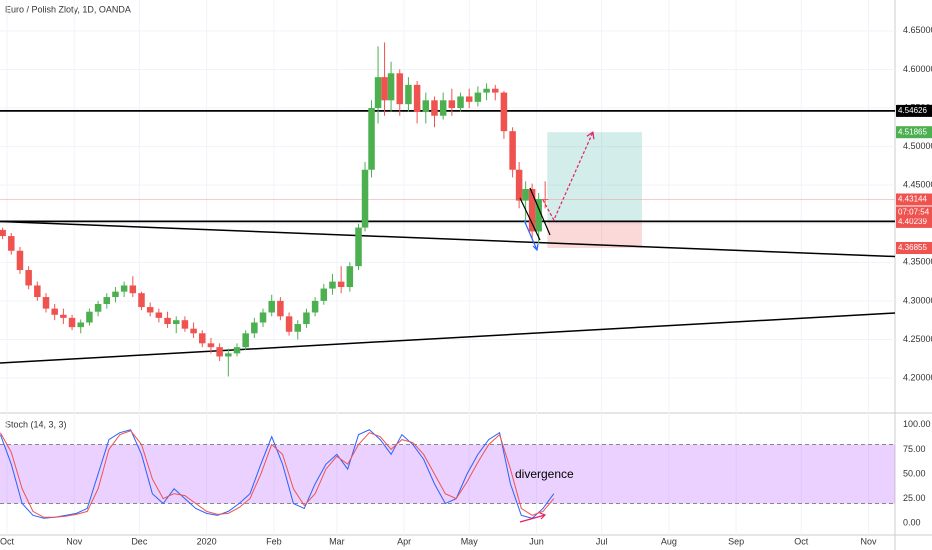  I want to click on price-badge-label: 4.43144, so click(912, 199).